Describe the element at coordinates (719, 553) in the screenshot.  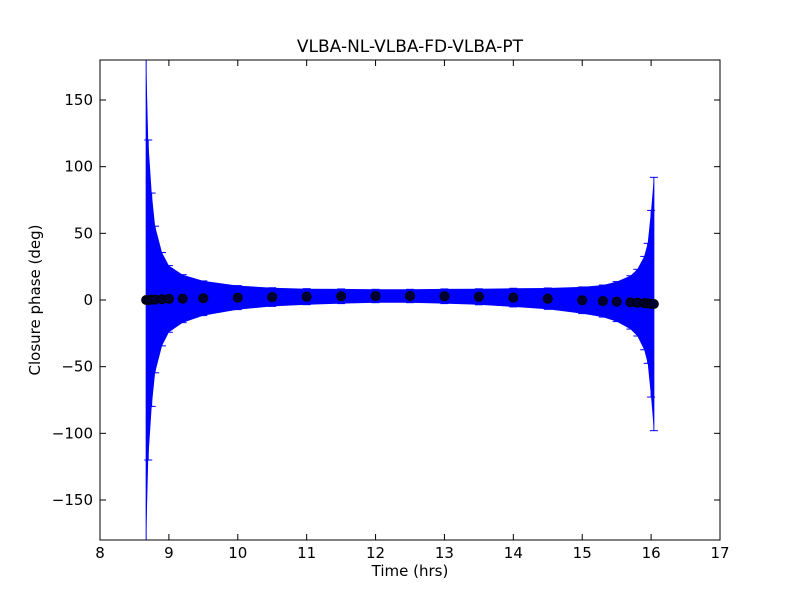
I see `x-tick-label: 17` at that location.